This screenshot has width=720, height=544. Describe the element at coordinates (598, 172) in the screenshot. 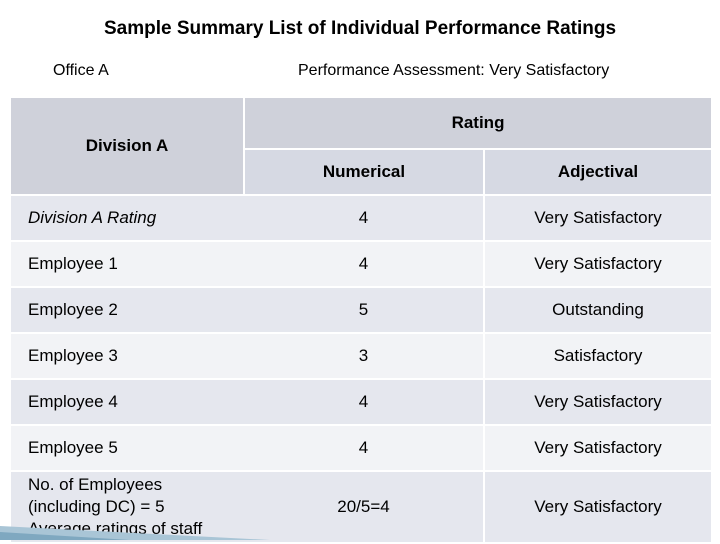

I see `adjectival-header: Adjectival` at that location.